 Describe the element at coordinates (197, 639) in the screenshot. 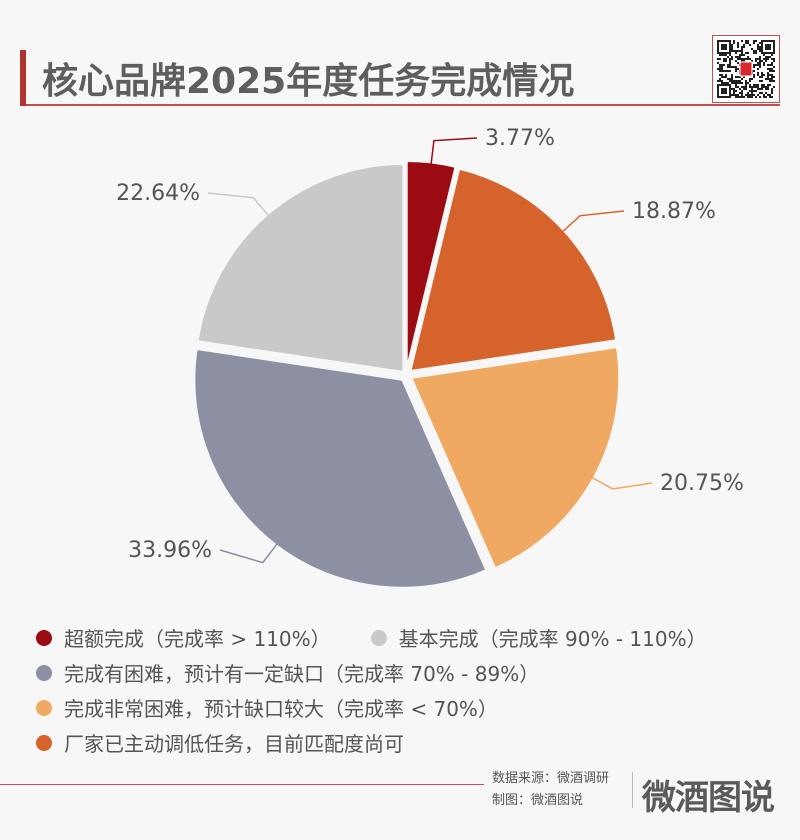

I see `legend-label: 超额完成（完成率 > 110%）` at that location.